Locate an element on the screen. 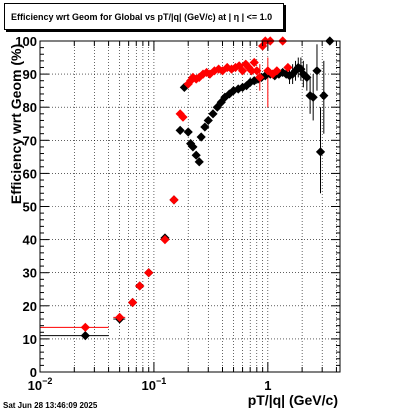  timestamp: Sat Jun 28 13:46:09 2025 is located at coordinates (50, 405).